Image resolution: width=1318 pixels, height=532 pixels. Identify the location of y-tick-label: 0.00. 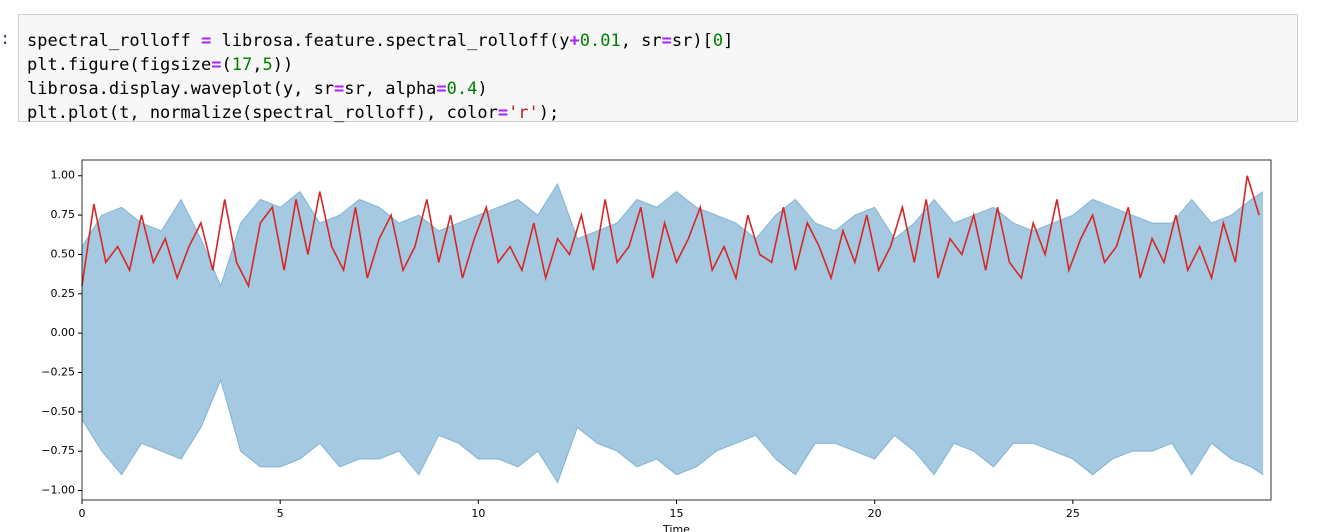
(63, 332).